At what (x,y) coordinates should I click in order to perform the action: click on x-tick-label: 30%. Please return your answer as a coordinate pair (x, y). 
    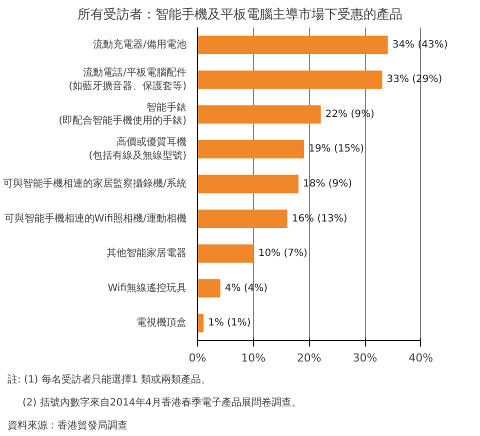
    Looking at the image, I should click on (365, 358).